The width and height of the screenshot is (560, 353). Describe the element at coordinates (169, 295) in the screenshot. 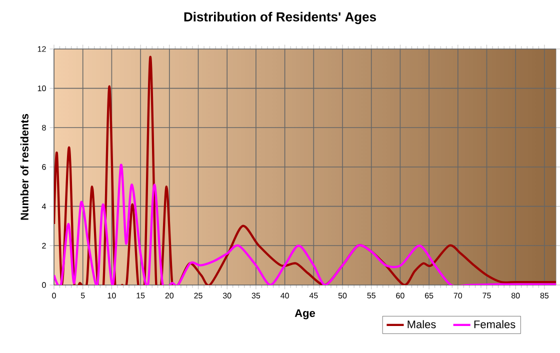

I see `x-tick-label: 20` at that location.